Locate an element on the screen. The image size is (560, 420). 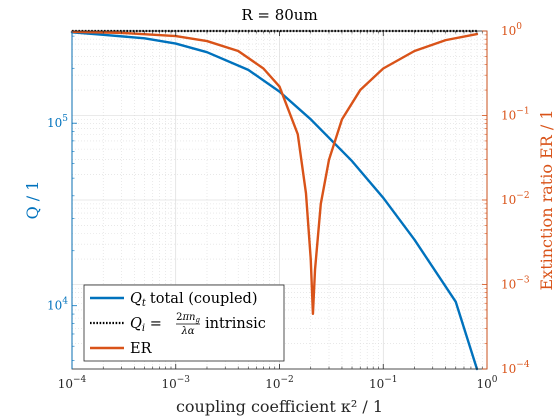
y-axis-left-label: Q / 1 is located at coordinates (32, 200).